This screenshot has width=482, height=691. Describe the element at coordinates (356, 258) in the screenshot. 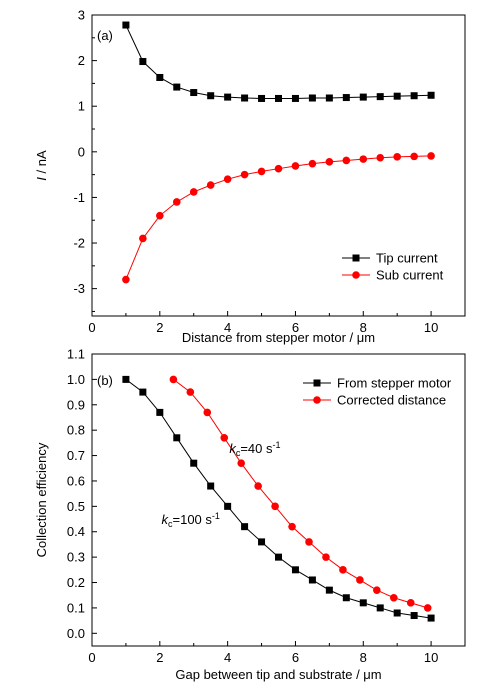

I see `legend-marker-square` at that location.